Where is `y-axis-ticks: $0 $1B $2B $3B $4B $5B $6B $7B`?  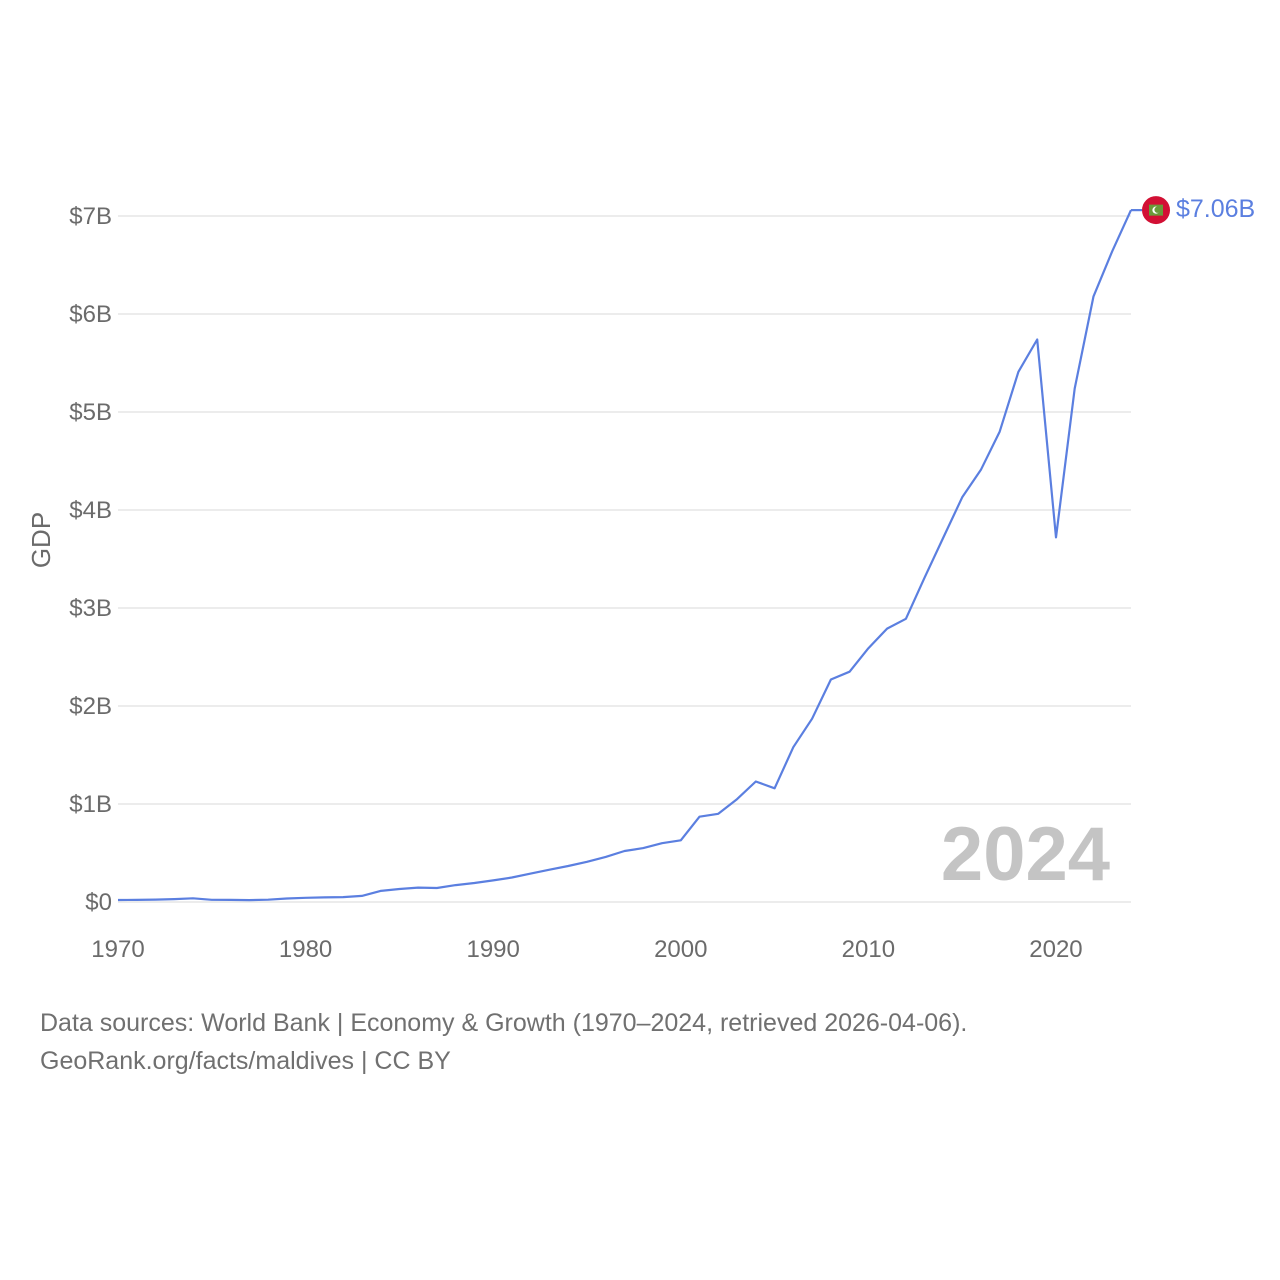 y-axis-ticks: $0 $1B $2B $3B $4B $5B $6B $7B is located at coordinates (90, 559).